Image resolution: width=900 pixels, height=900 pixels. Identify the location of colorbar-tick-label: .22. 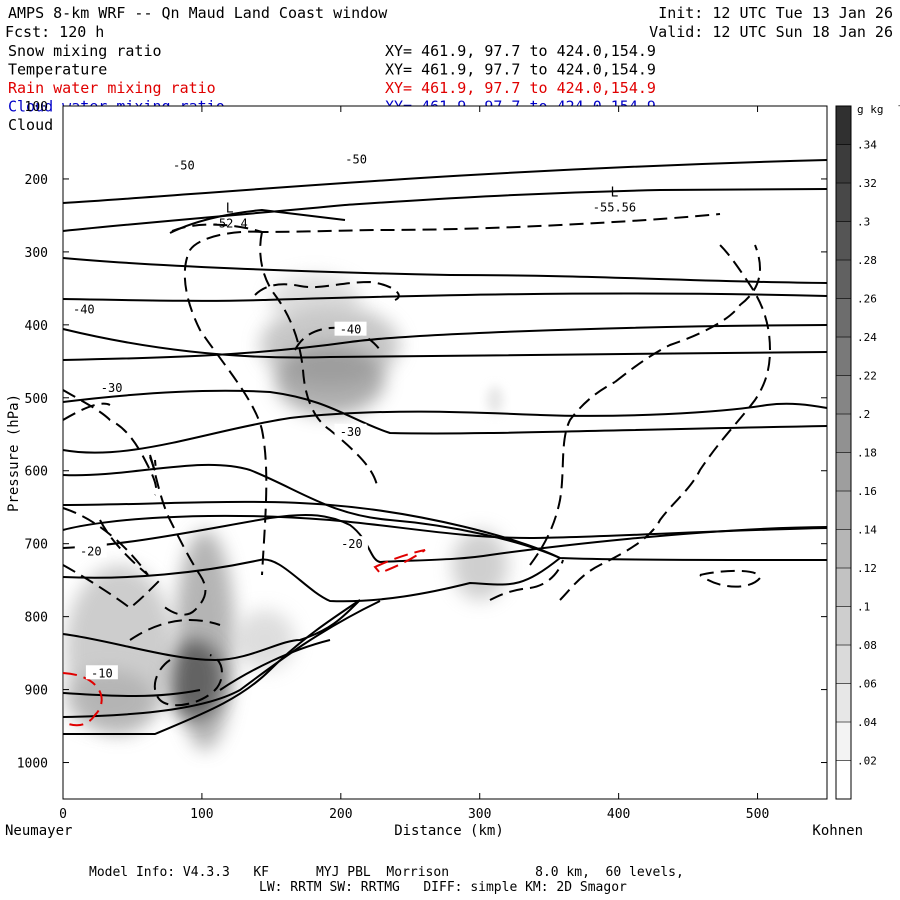
(867, 376).